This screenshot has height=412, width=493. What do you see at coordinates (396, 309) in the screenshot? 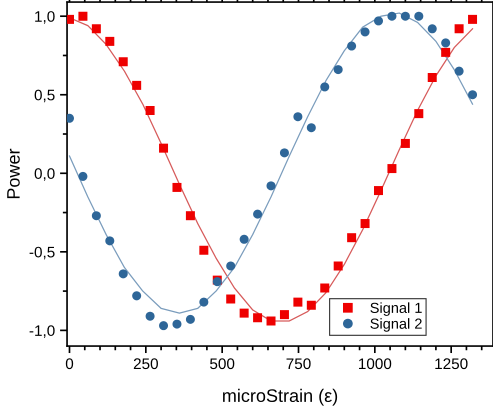
I see `legend-label: Signal 1` at bounding box center [396, 309].